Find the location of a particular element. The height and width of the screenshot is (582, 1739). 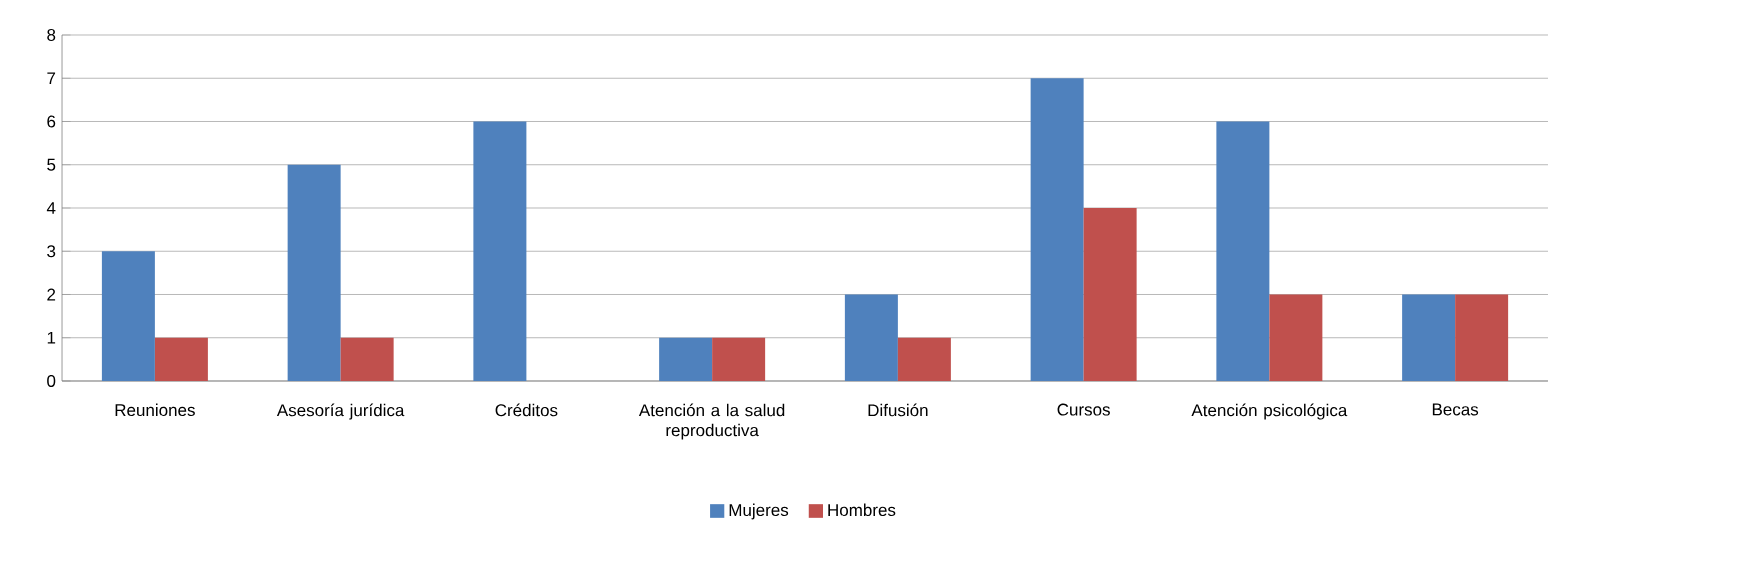

y-tick-label: 3 is located at coordinates (51, 251).